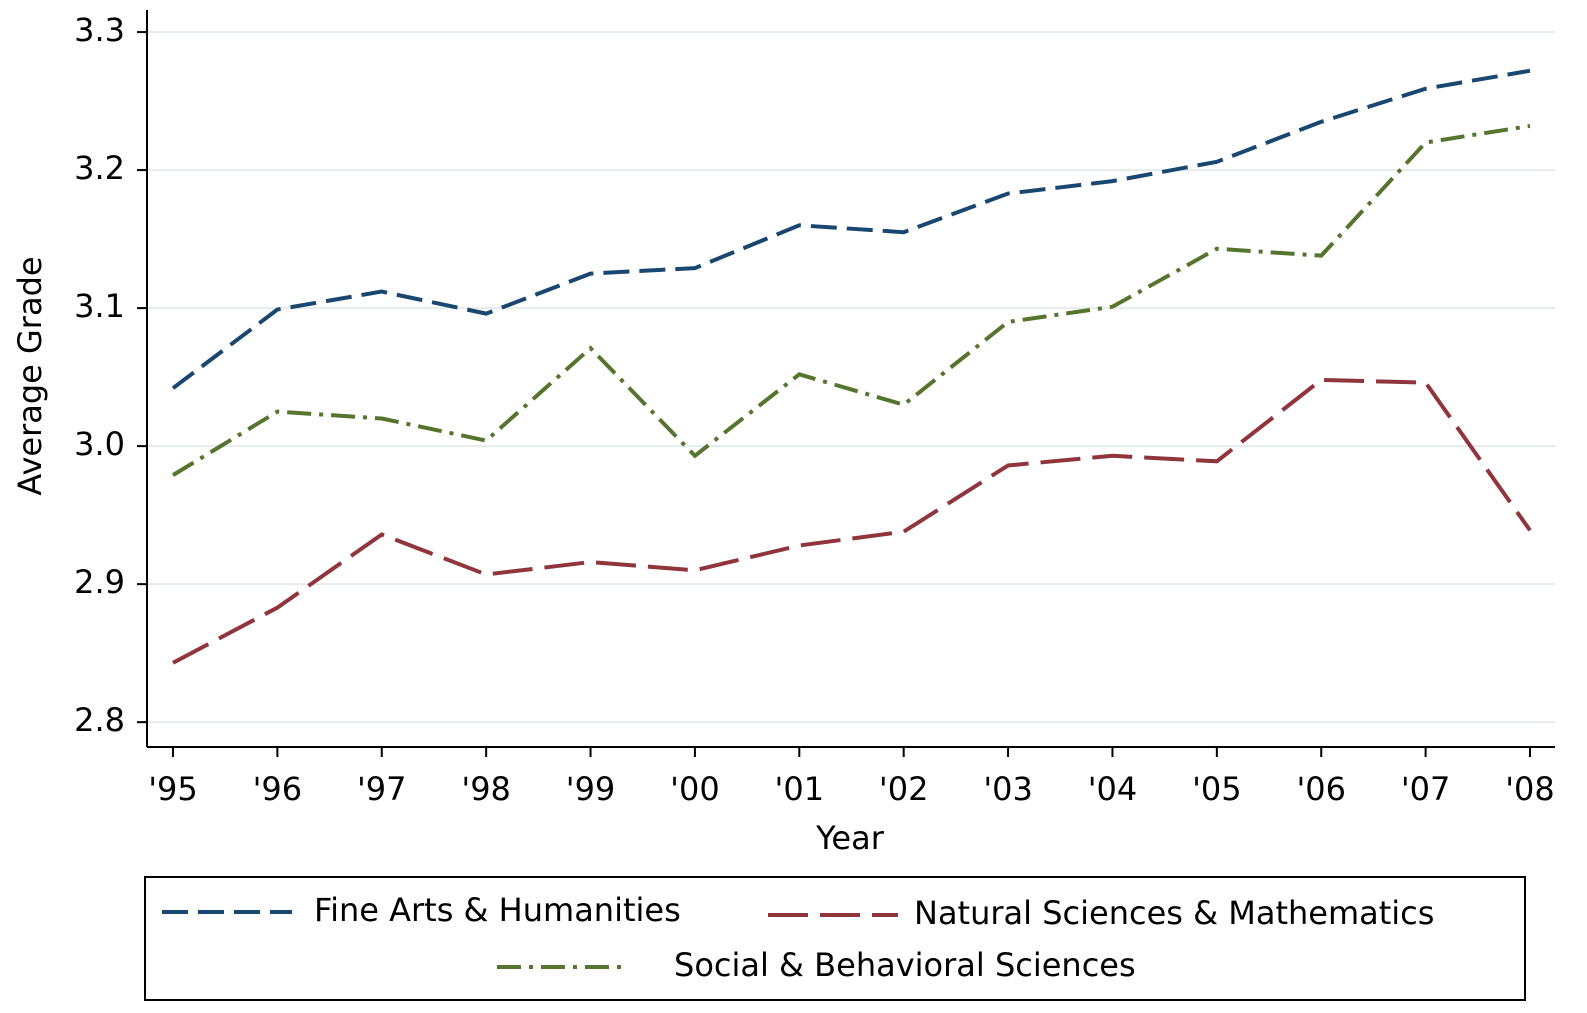 The height and width of the screenshot is (1013, 1587). Describe the element at coordinates (382, 789) in the screenshot. I see `x-tick-label: '97` at that location.